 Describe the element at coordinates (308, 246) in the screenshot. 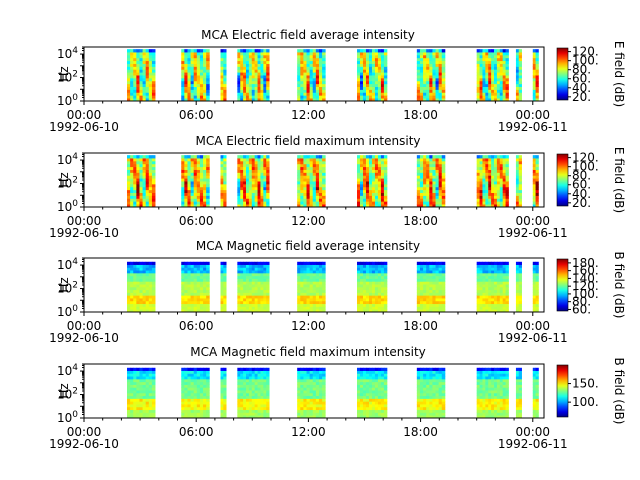

I see `panel-title: MCA Magnetic field average intensity` at that location.